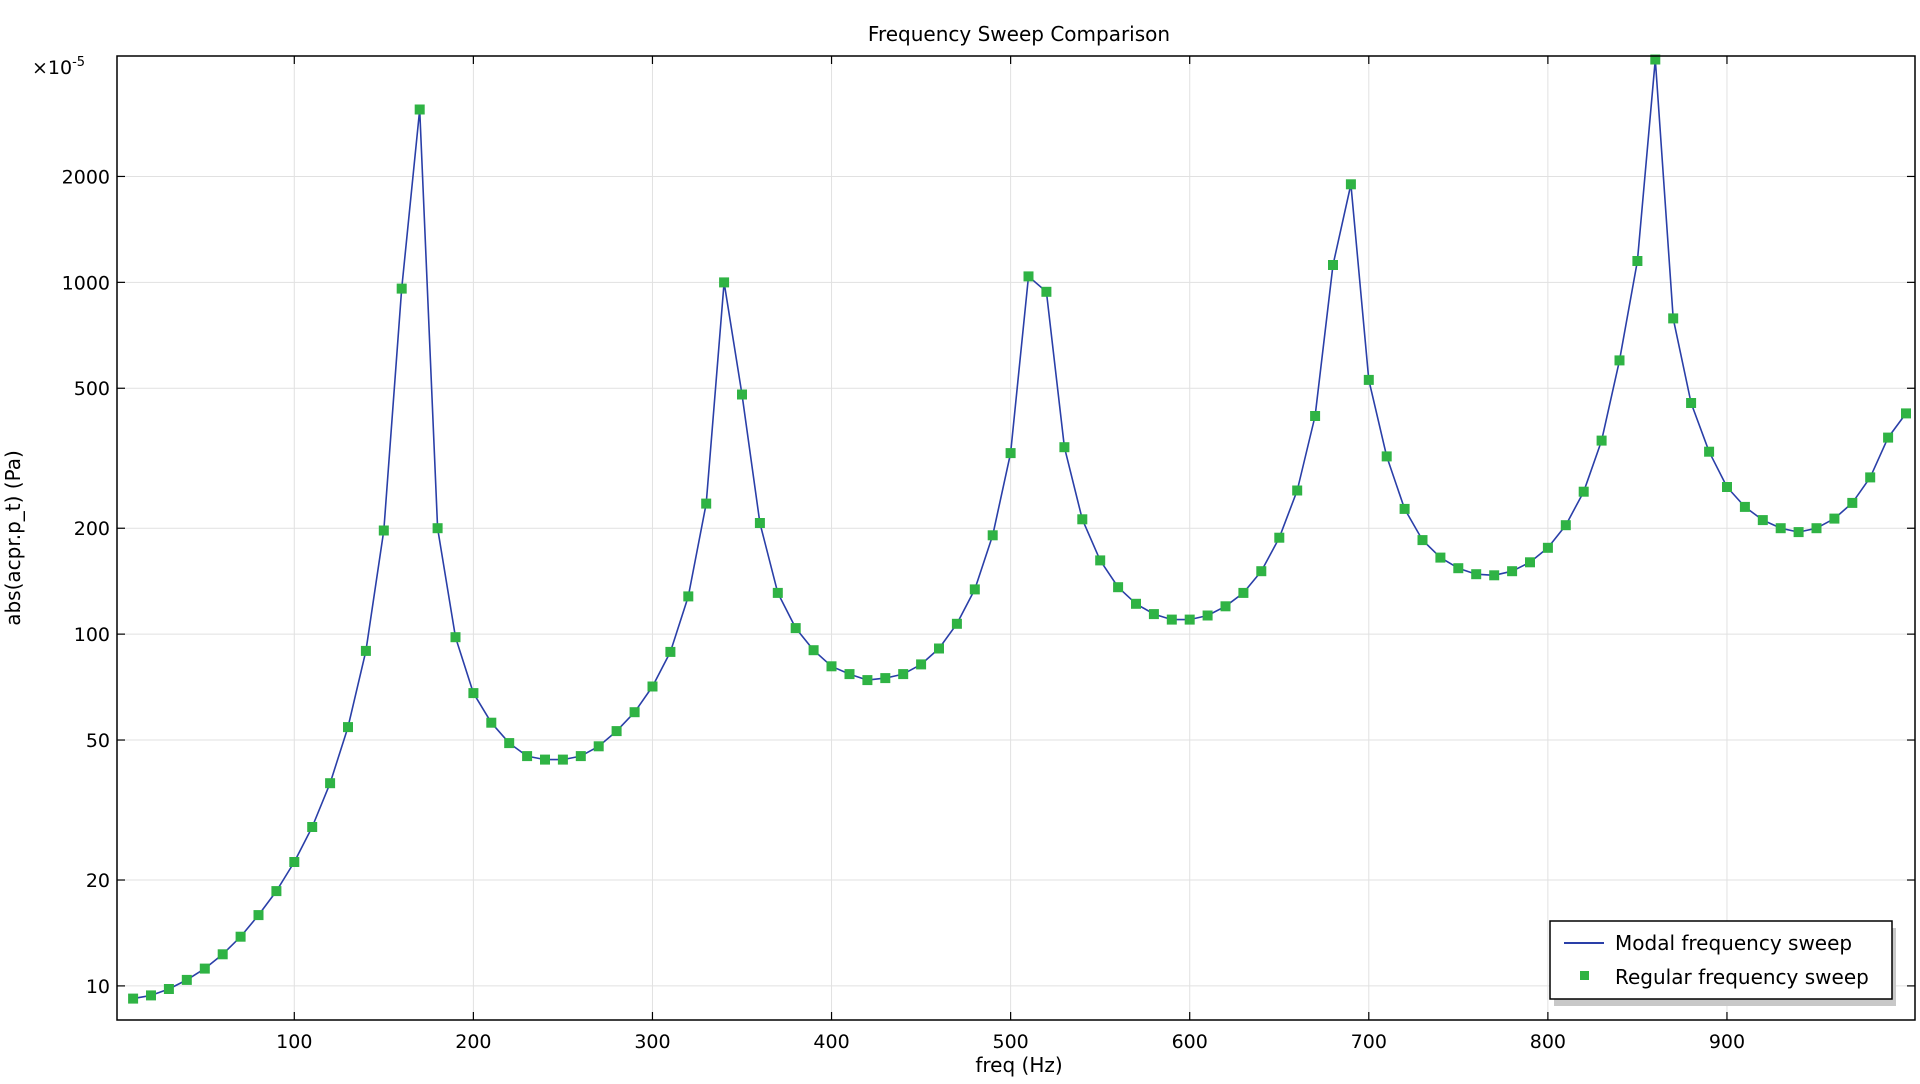 The image size is (1920, 1084). I want to click on x-tick-label: 600, so click(1190, 1042).